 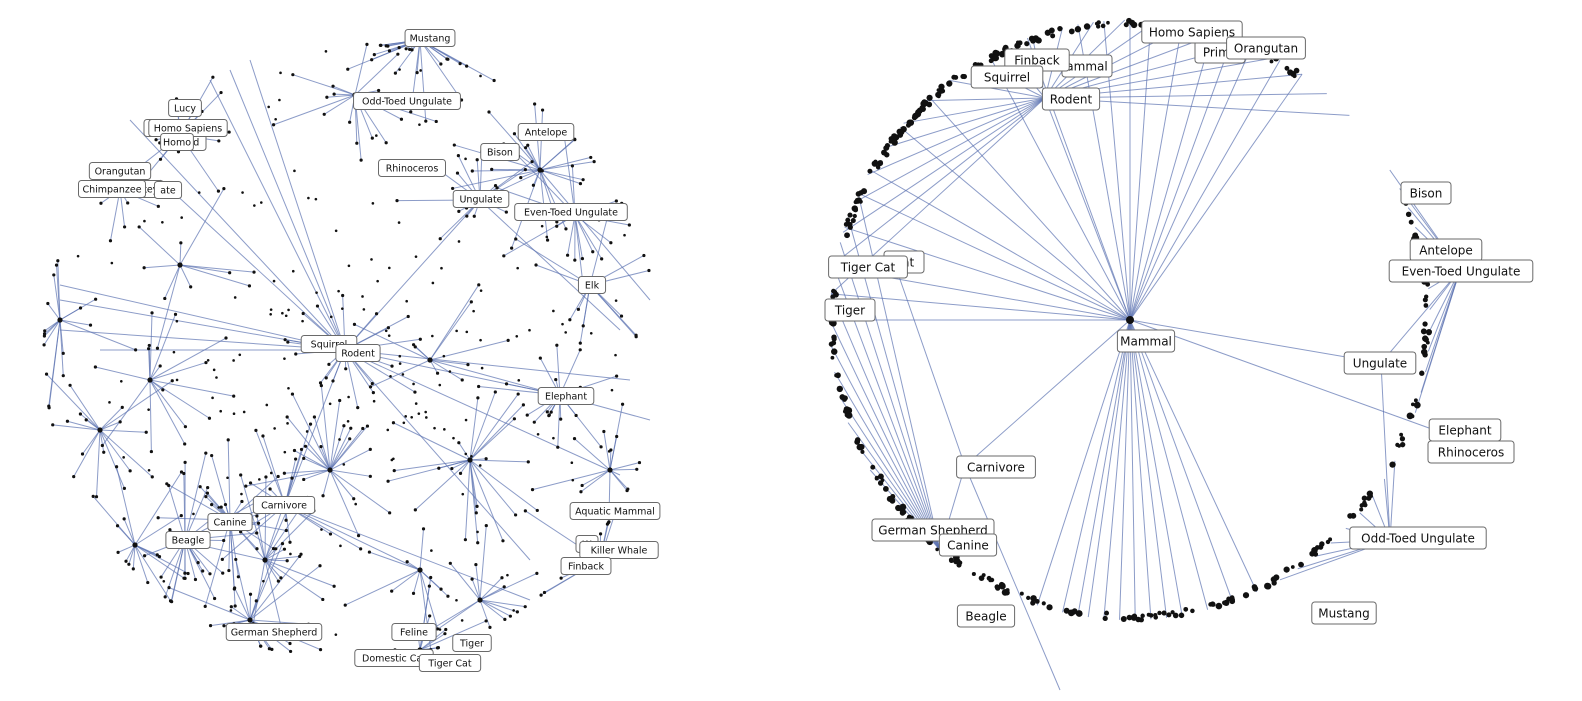 What do you see at coordinates (120, 171) in the screenshot?
I see `label-text: Orangutan` at bounding box center [120, 171].